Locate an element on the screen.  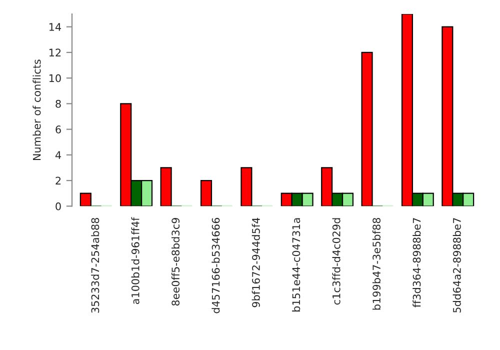
x-tick-label: a100b1d-961ff4f is located at coordinates (135, 260).